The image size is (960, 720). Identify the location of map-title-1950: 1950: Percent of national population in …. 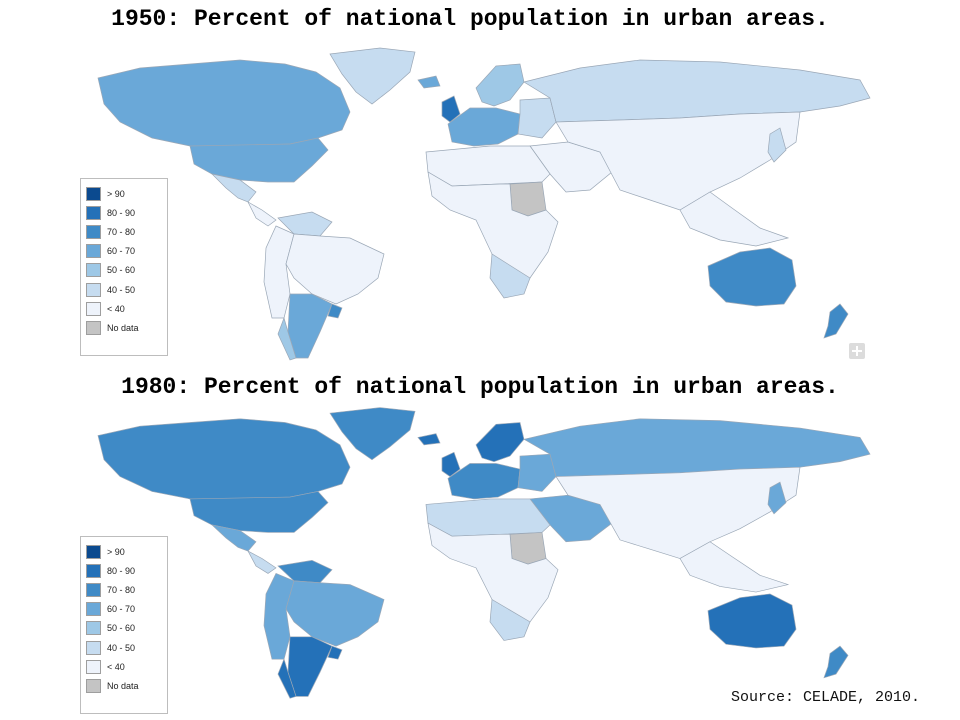
(470, 19).